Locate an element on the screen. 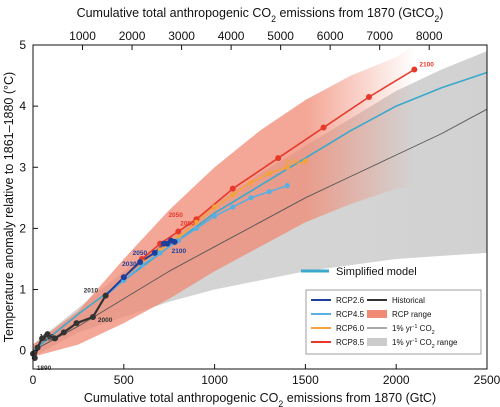 This screenshot has width=500, height=407. x-tick-label: 2000 is located at coordinates (396, 380).